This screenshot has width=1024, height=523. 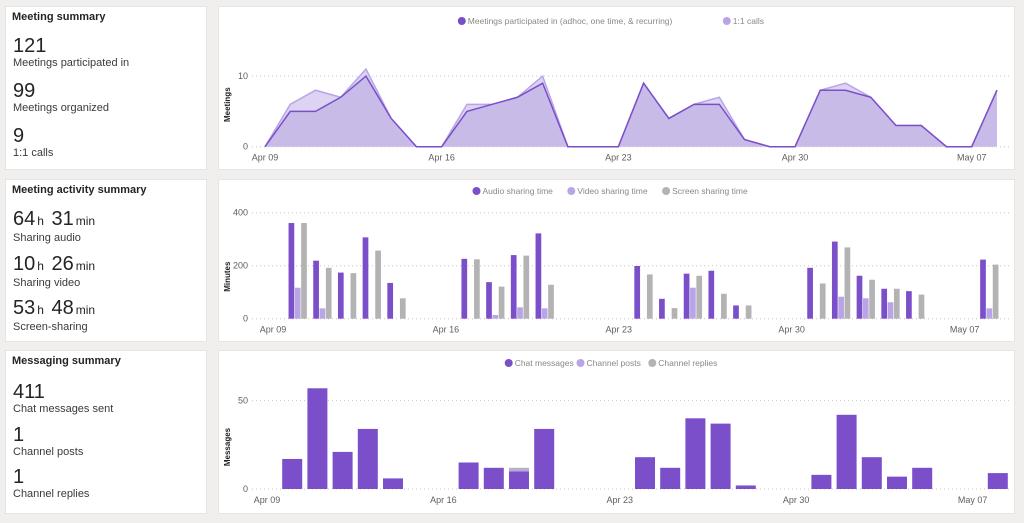 I want to click on y-tick-label: 0, so click(x=245, y=319).